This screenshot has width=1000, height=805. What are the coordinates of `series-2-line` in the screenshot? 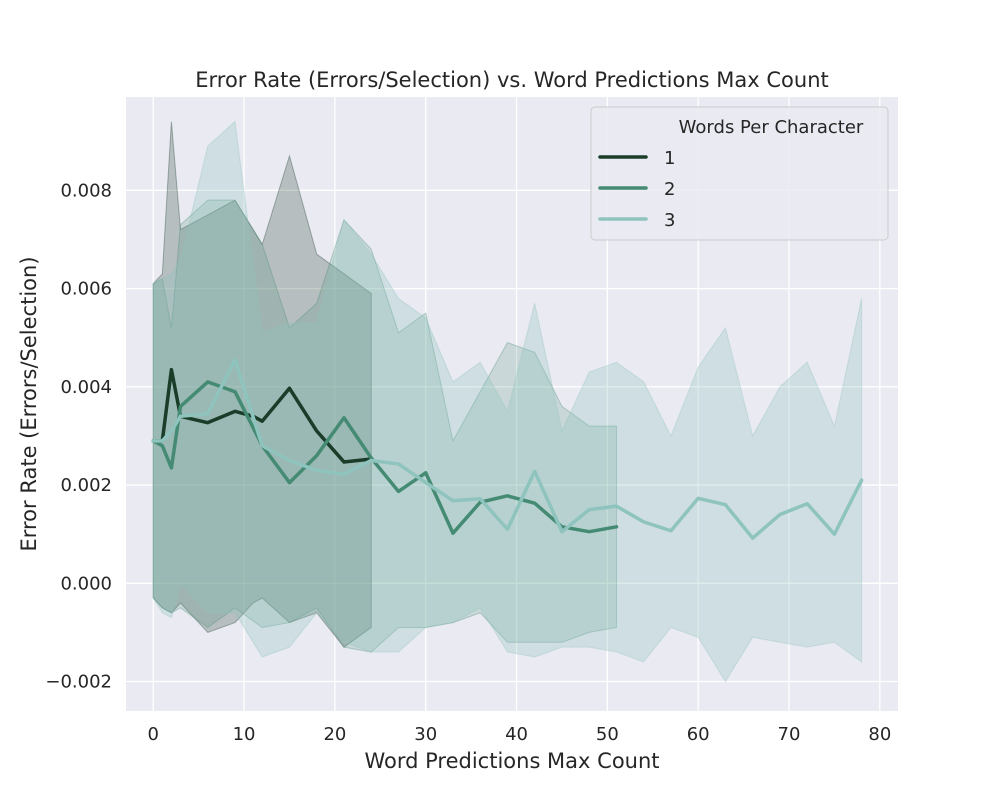 It's located at (385, 457).